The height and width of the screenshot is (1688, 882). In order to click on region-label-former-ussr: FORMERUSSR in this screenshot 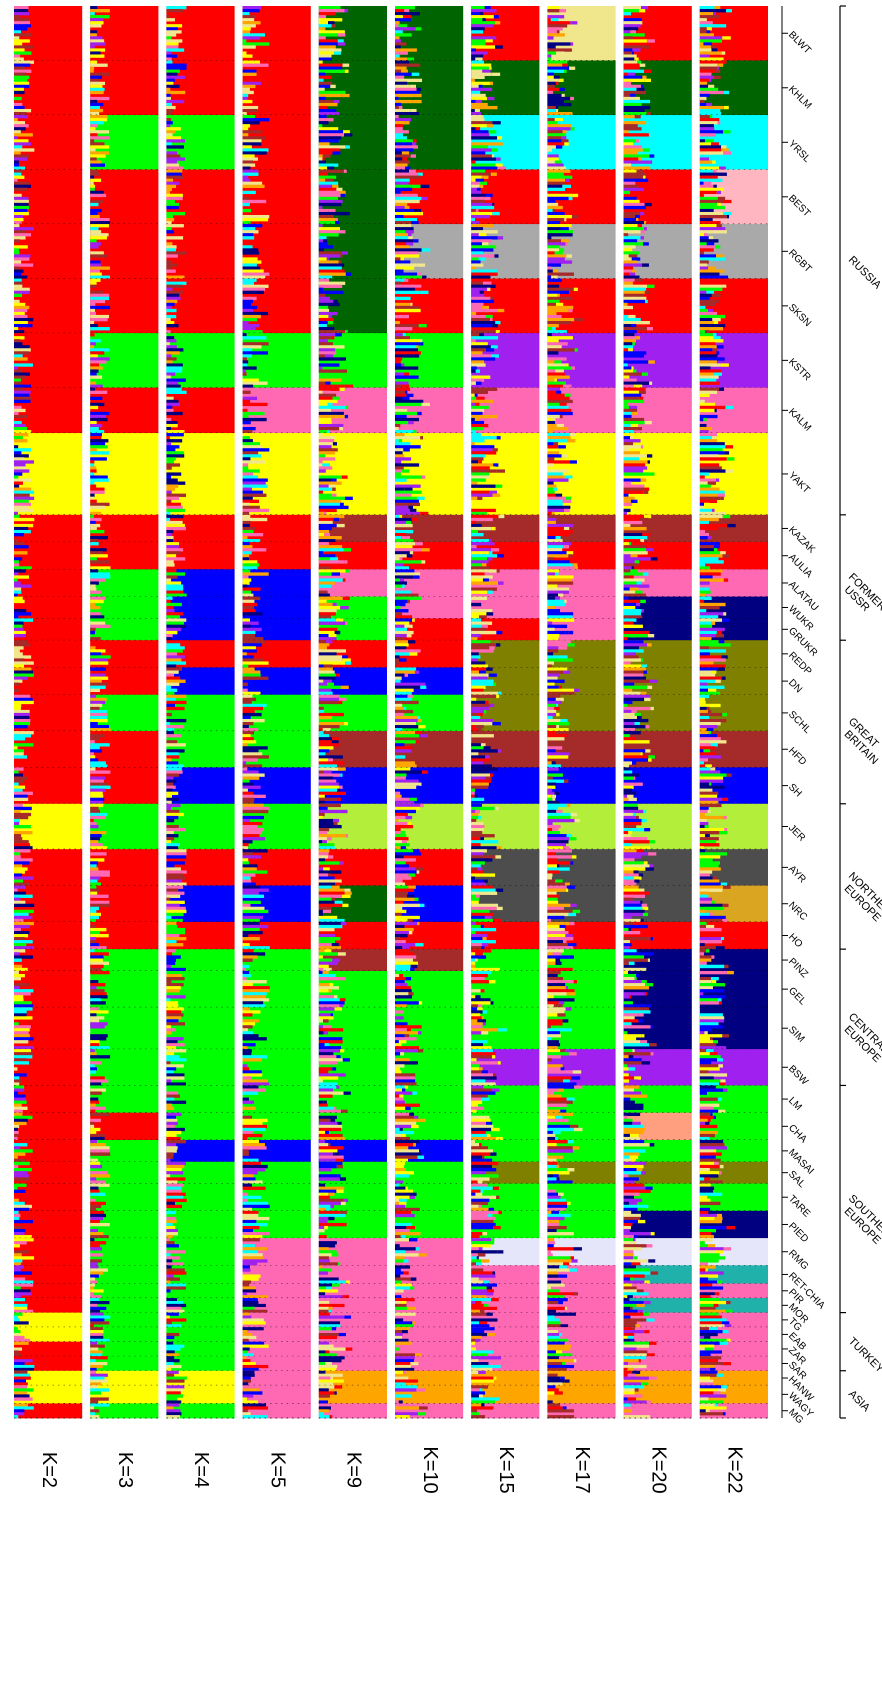, I will do `click(859, 596)`.